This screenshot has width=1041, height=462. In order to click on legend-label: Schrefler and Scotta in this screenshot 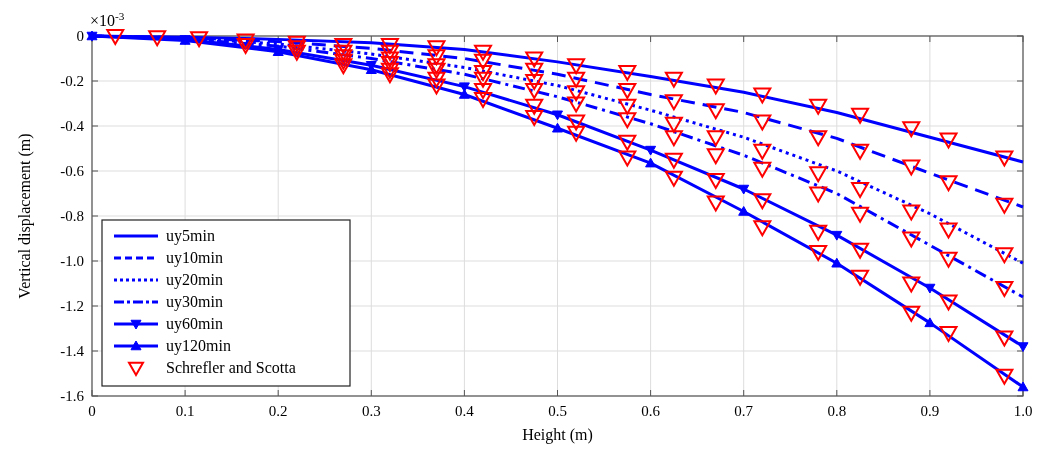, I will do `click(231, 367)`.